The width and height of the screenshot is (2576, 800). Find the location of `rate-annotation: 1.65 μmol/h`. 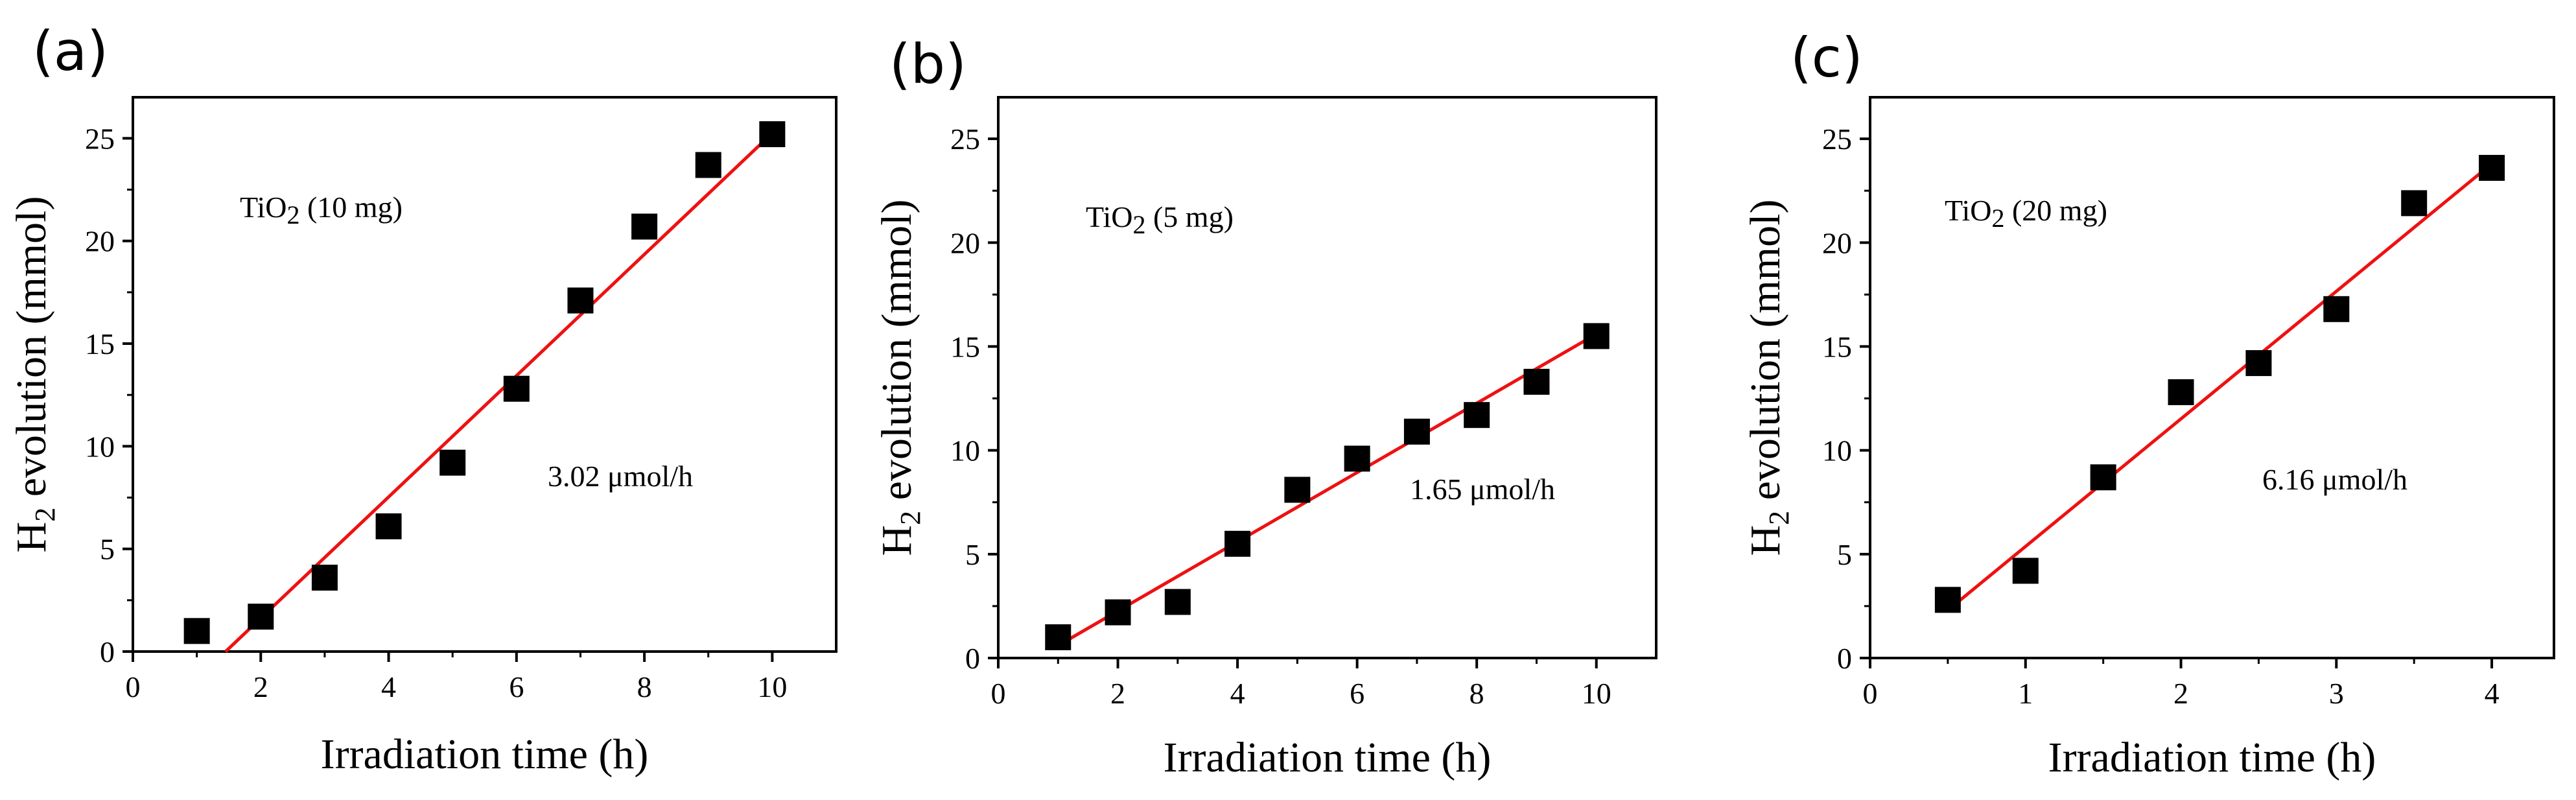

rate-annotation: 1.65 μmol/h is located at coordinates (1482, 490).